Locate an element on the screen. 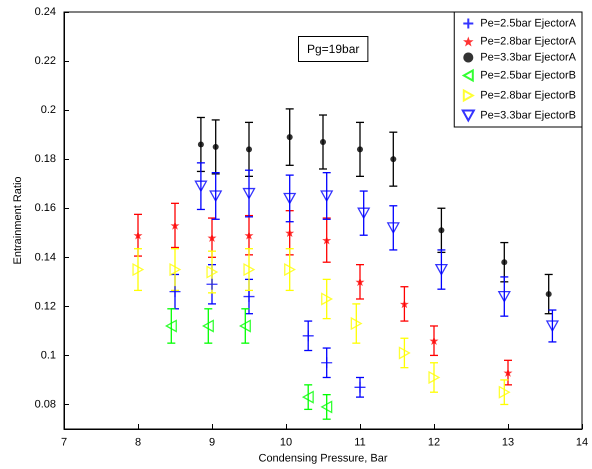 Image resolution: width=592 pixels, height=469 pixels. legend-label: Pe=2.5bar EjectorA is located at coordinates (528, 24).